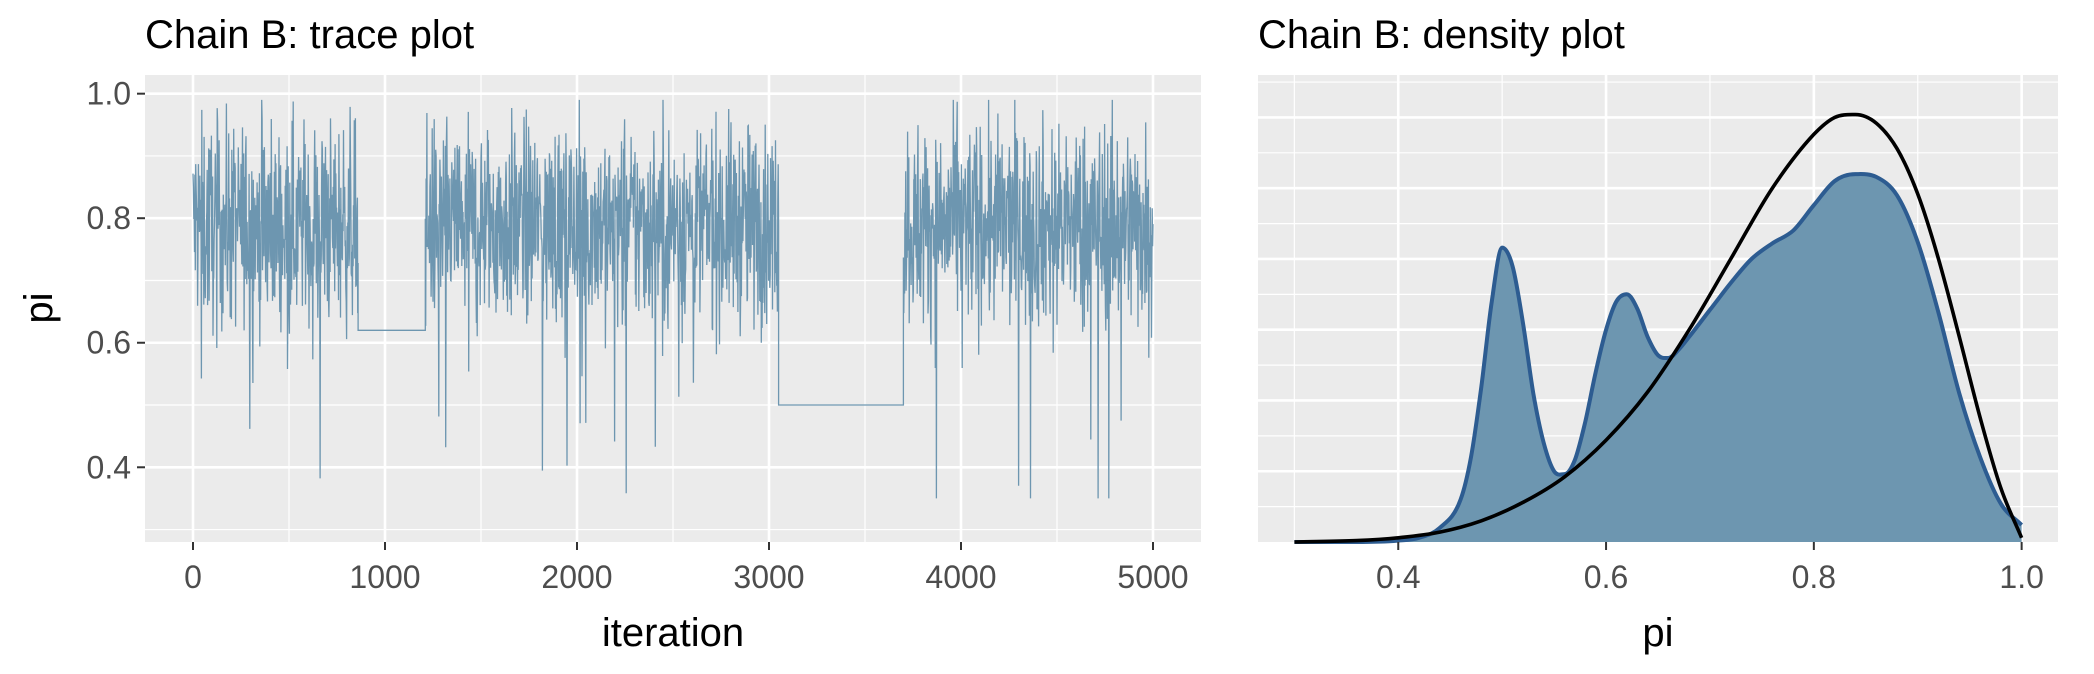 This screenshot has width=2094, height=674. I want to click on trace-y-axis-title: pi, so click(39, 307).